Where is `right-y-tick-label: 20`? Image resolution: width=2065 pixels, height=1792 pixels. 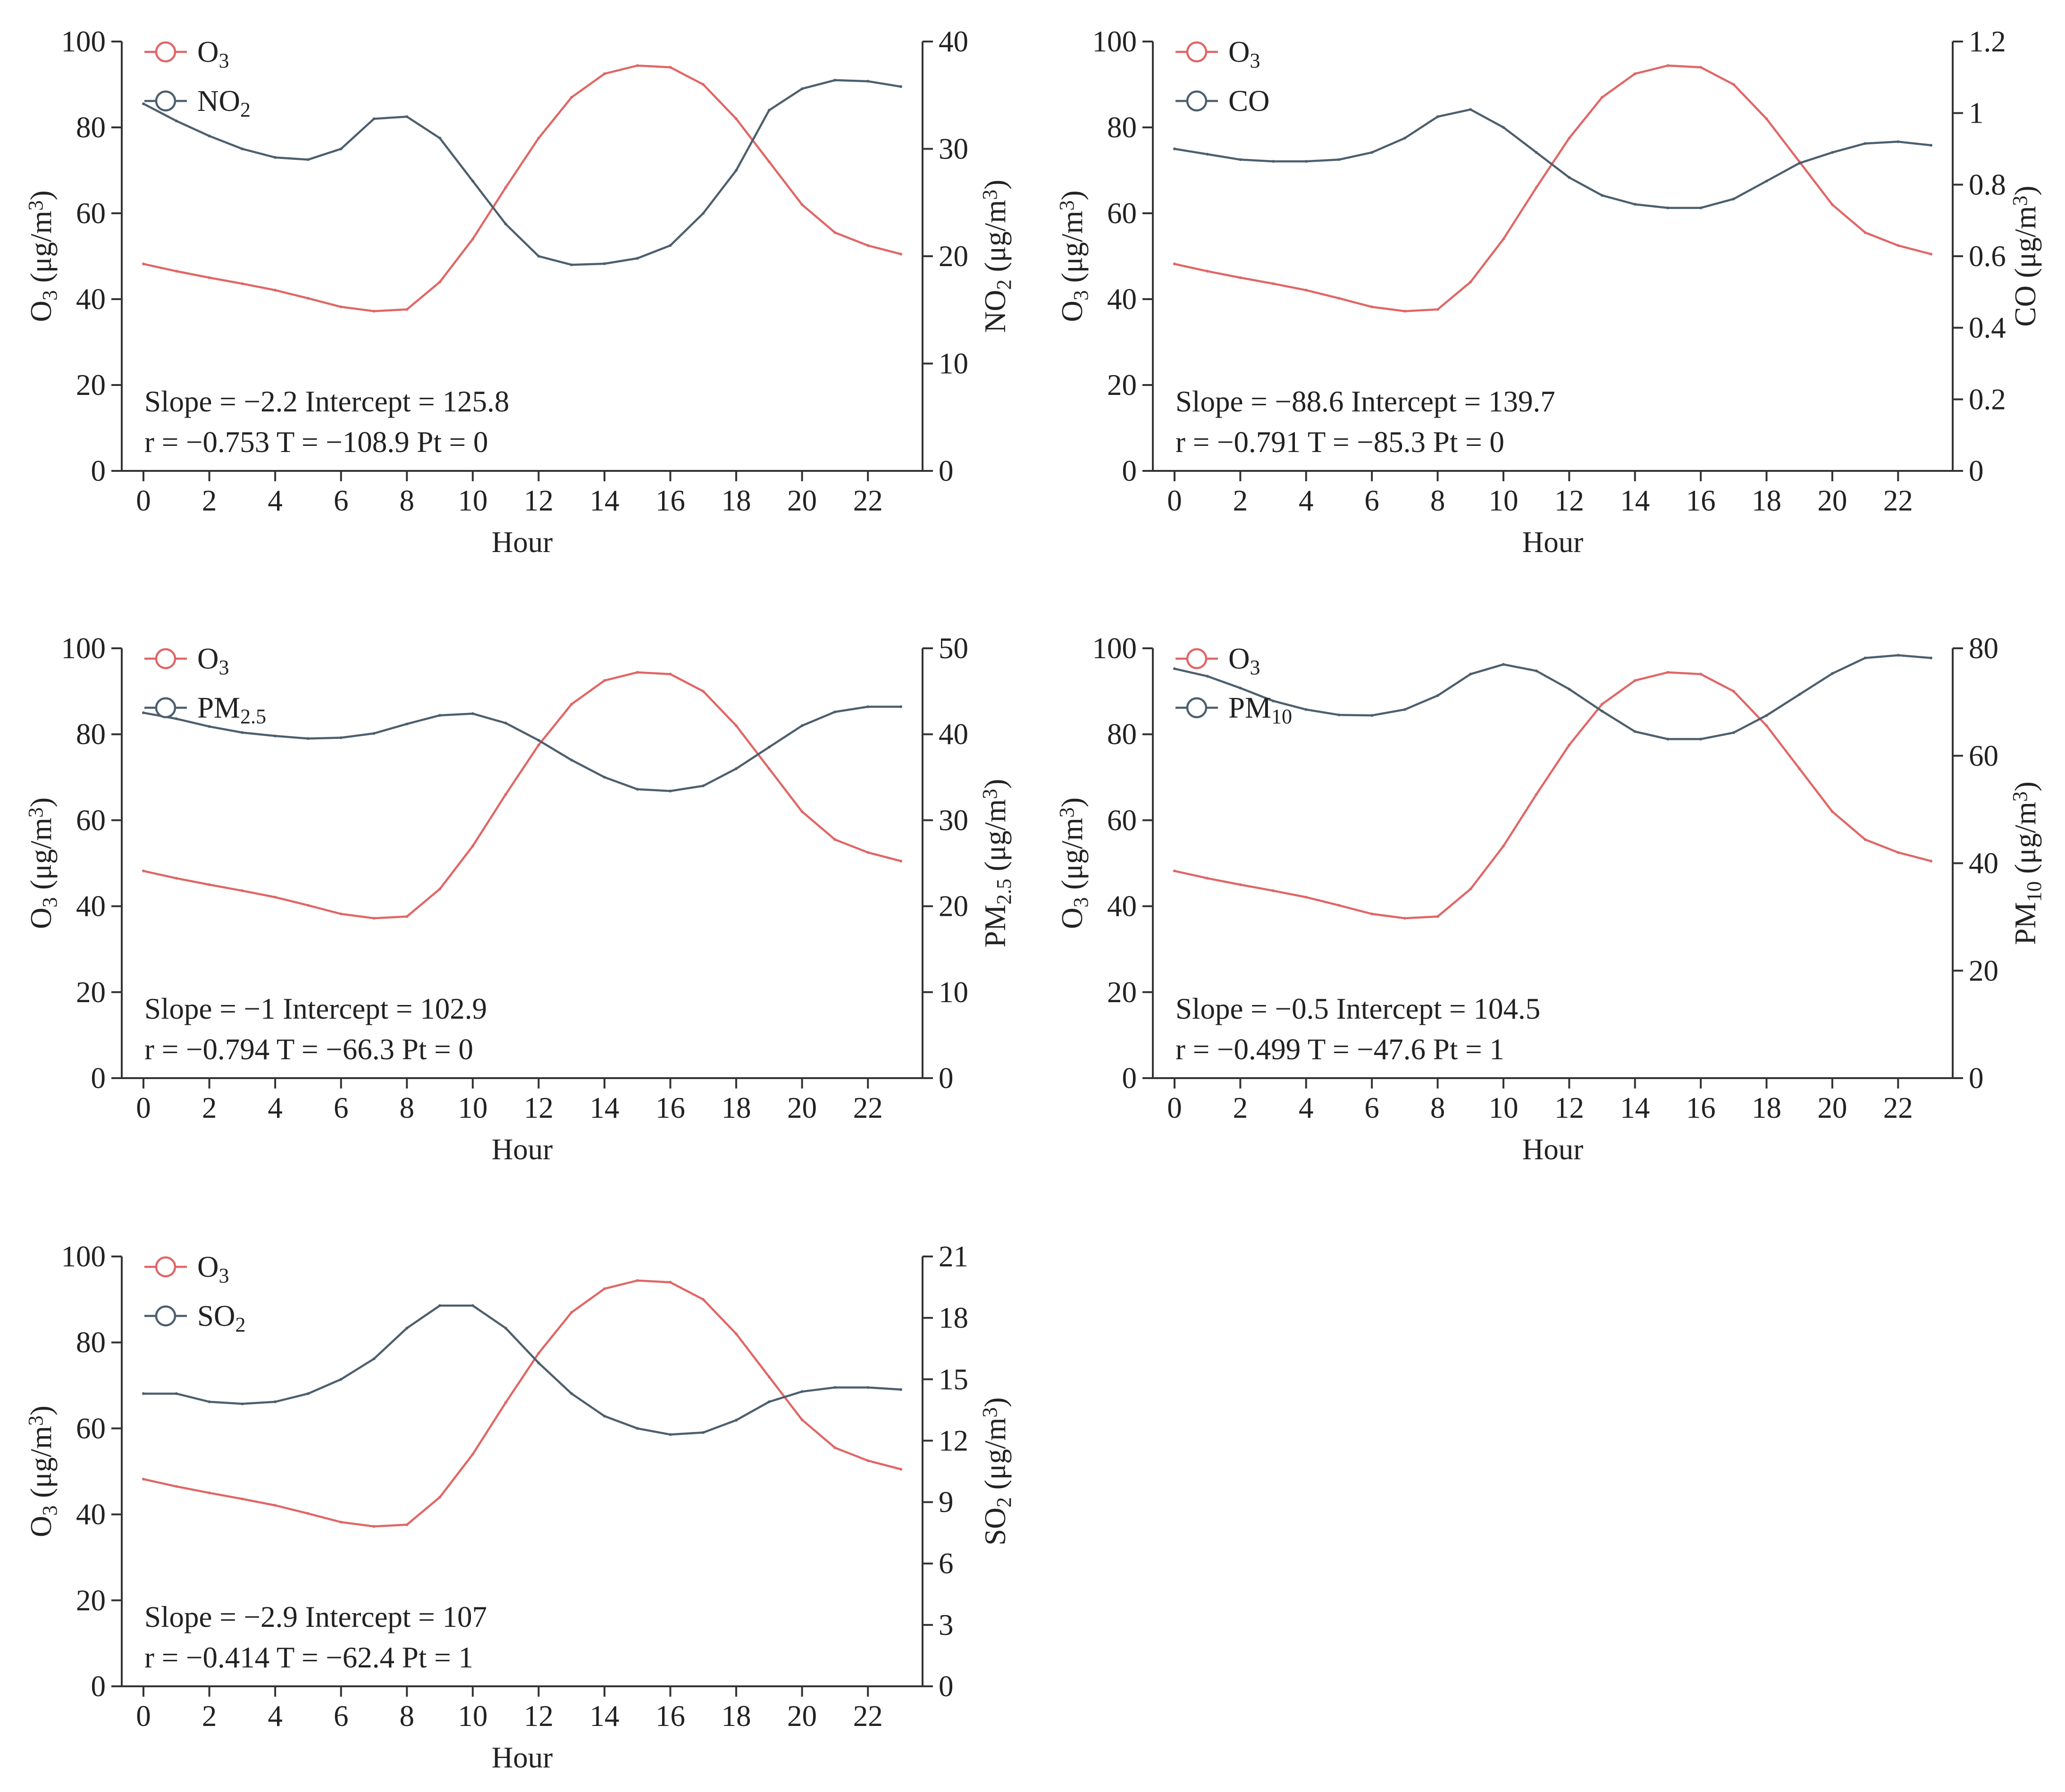
right-y-tick-label: 20 is located at coordinates (1983, 970).